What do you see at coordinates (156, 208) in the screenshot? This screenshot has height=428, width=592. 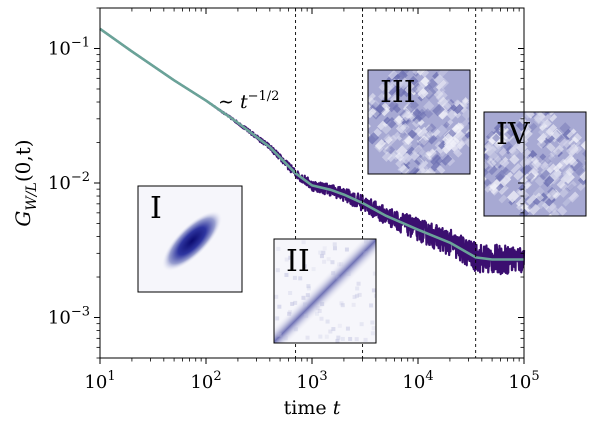 I see `inset-label: I` at bounding box center [156, 208].